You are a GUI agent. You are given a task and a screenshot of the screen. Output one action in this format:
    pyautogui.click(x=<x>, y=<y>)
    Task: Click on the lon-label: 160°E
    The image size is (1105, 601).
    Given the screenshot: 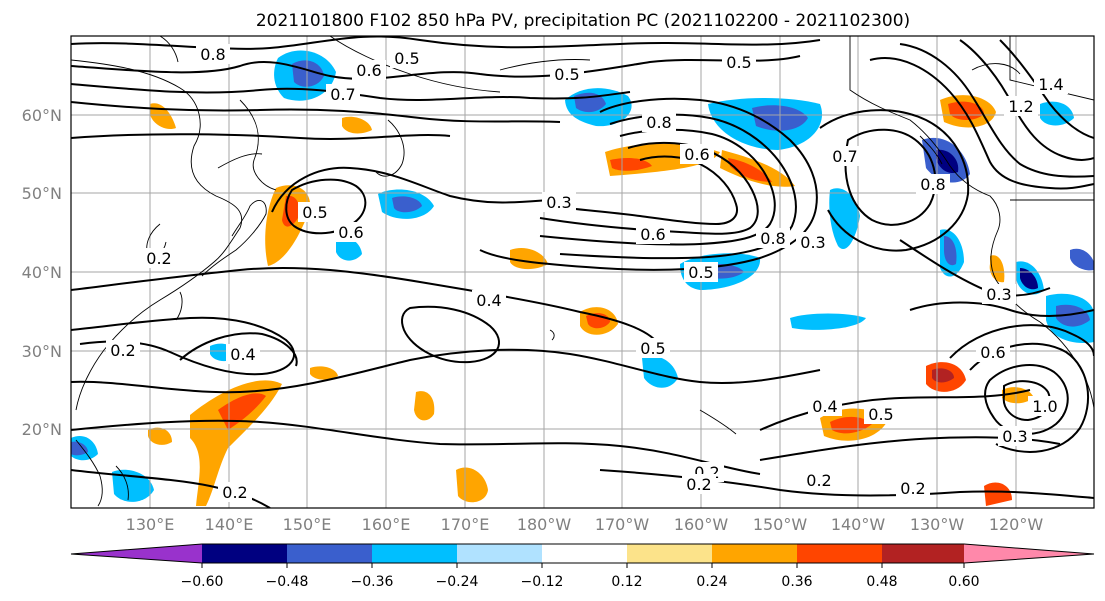 What is the action you would take?
    pyautogui.click(x=386, y=524)
    